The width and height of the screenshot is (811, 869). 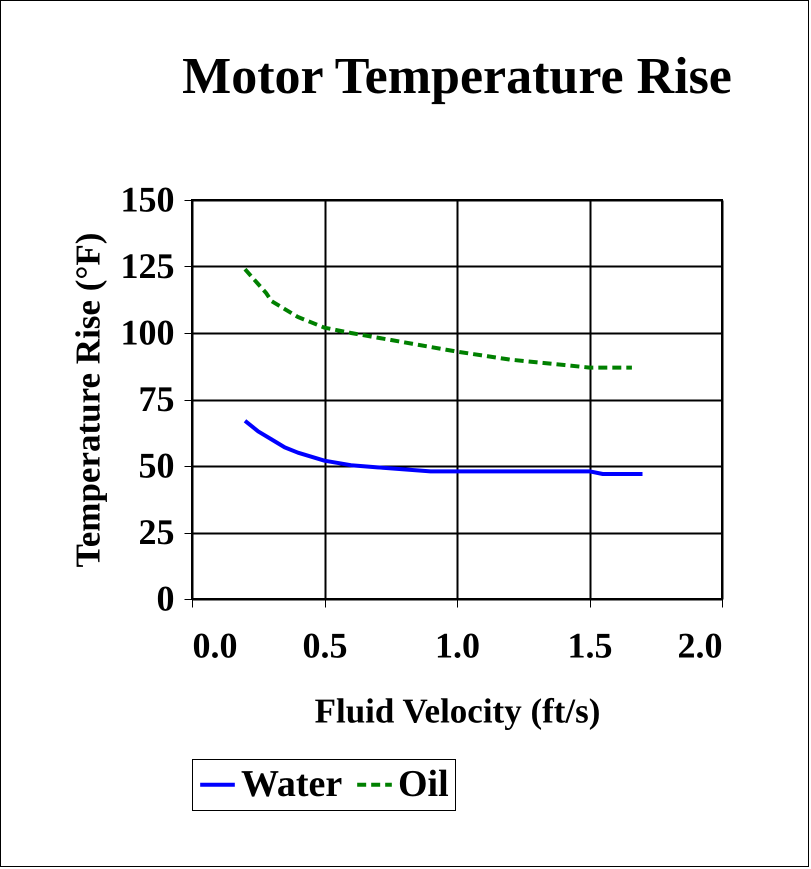 I want to click on y-tick-label: 100, so click(x=147, y=332).